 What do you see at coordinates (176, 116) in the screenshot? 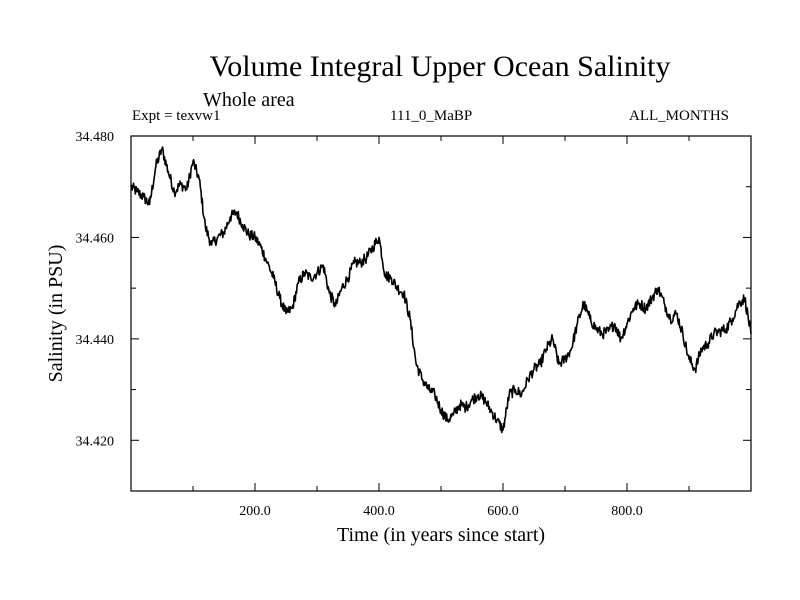
I see `experiment-label: Expt = texvw1` at bounding box center [176, 116].